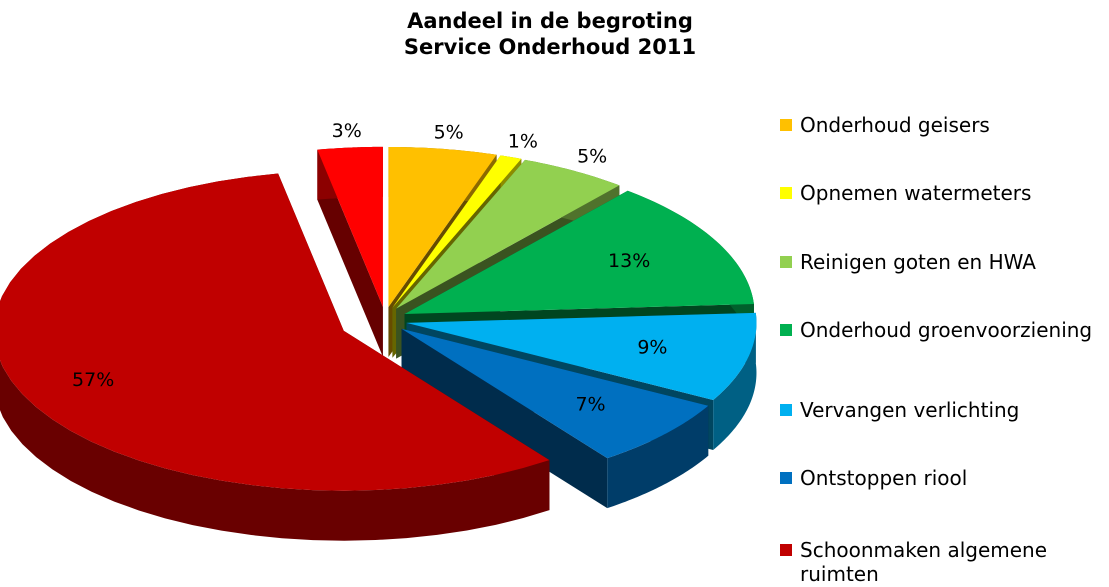 The height and width of the screenshot is (587, 1109). Describe the element at coordinates (916, 193) in the screenshot. I see `legend-label: Opnemen watermeters` at that location.